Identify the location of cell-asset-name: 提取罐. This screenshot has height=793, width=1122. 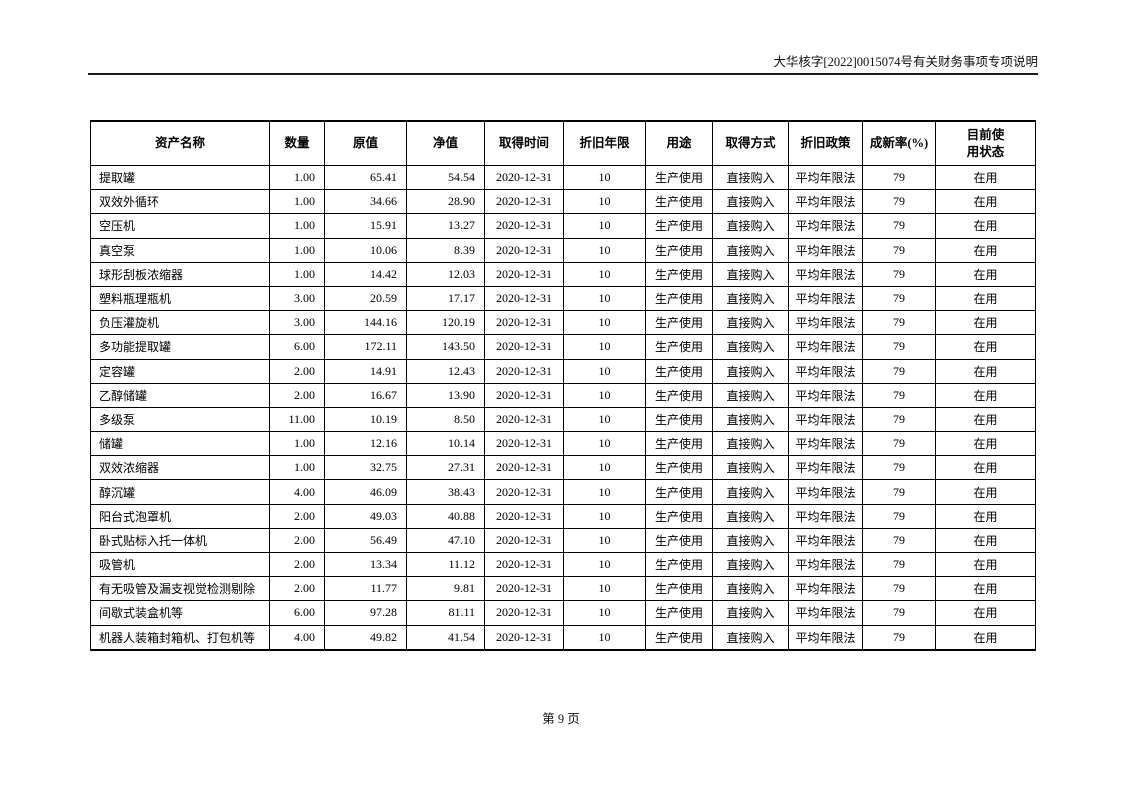
(180, 177).